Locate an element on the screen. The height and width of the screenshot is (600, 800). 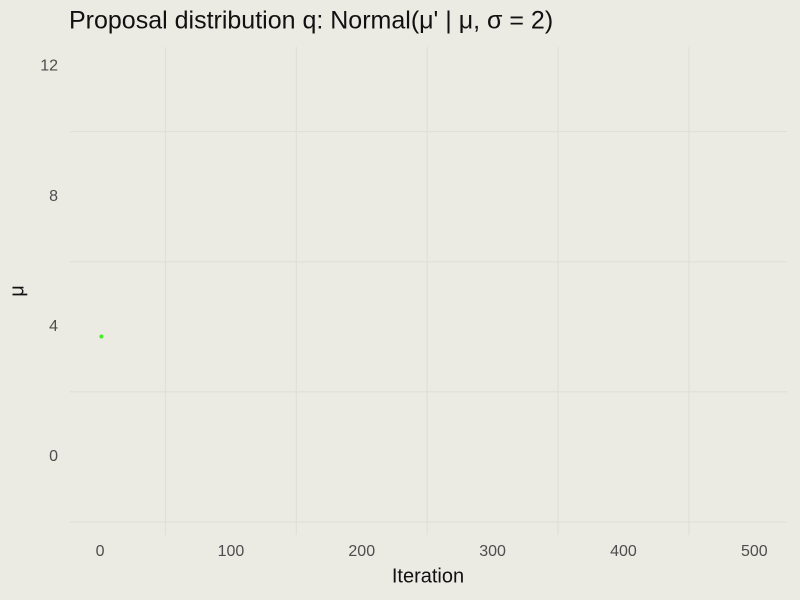
x-axis-label: Iteration is located at coordinates (428, 576).